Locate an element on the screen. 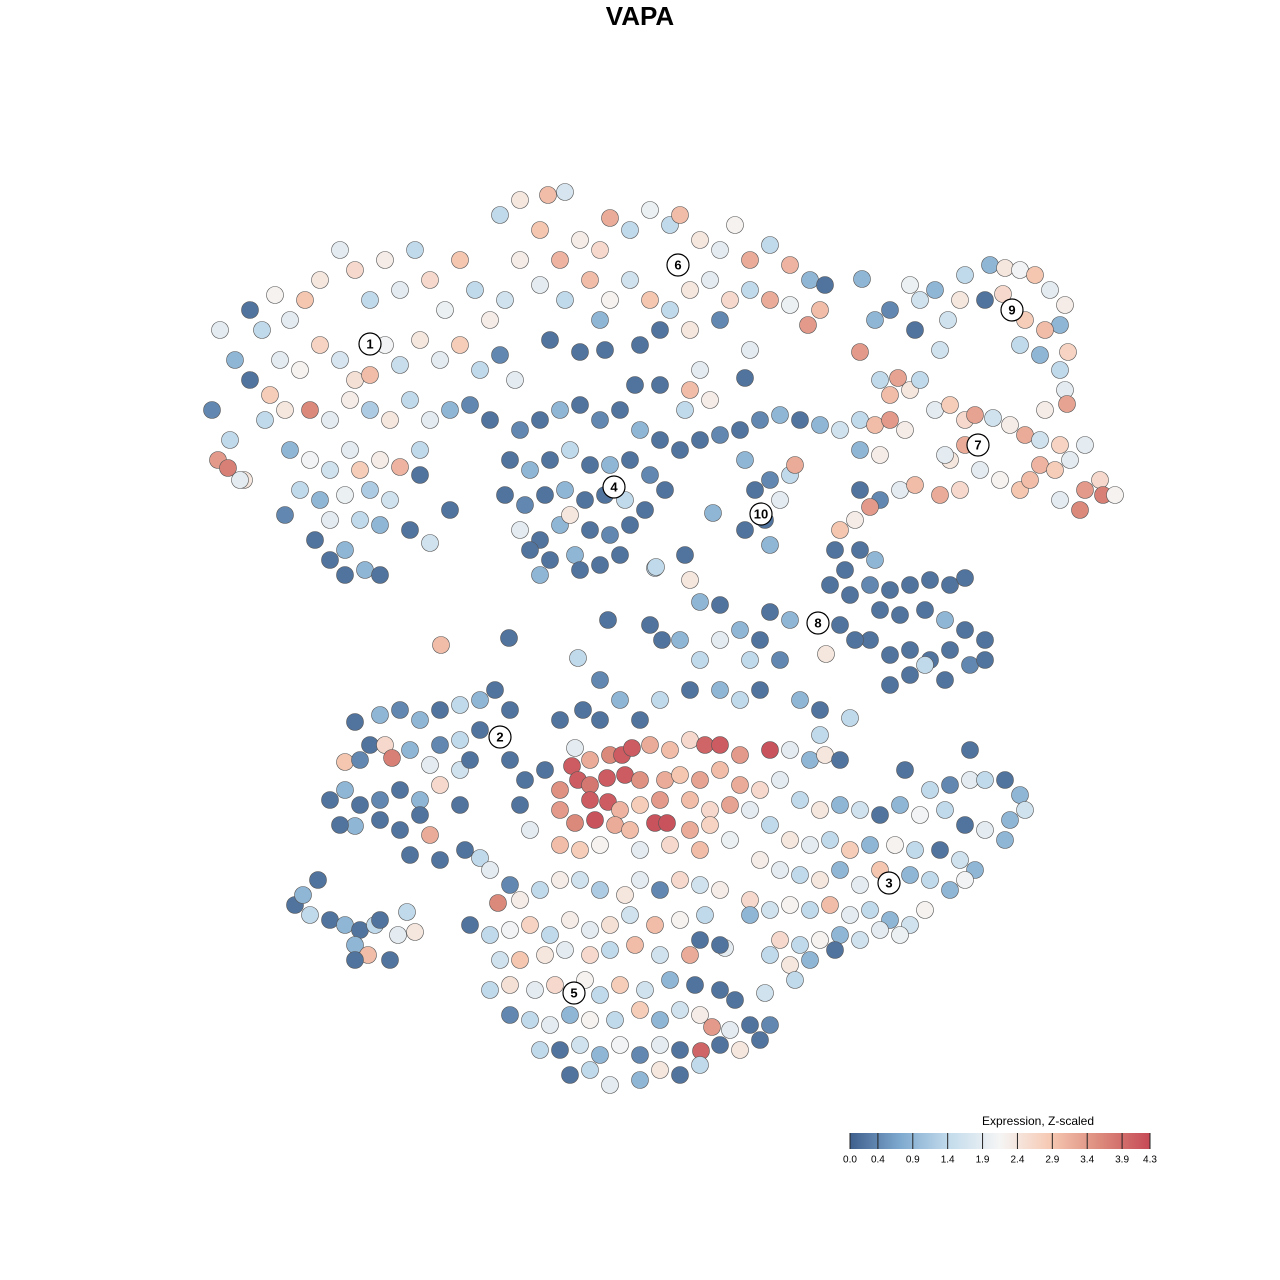 The height and width of the screenshot is (1280, 1280). colorbar-tick-label: 1.9 is located at coordinates (983, 1160).